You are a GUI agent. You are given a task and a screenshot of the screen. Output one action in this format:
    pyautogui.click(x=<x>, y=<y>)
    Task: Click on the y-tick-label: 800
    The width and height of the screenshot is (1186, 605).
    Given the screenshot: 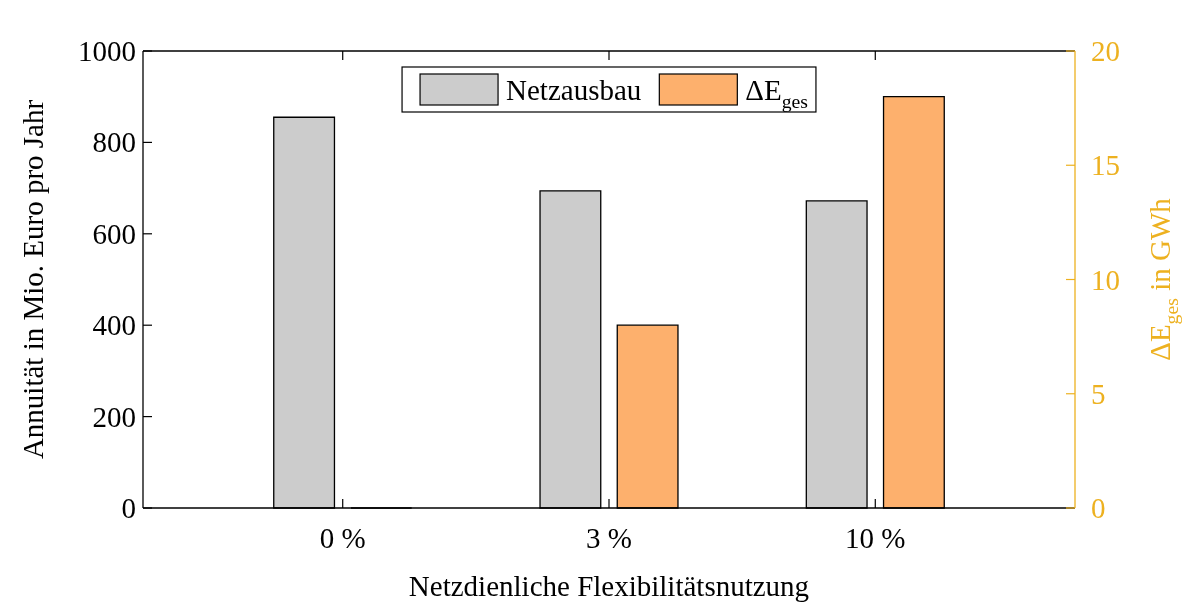 What is the action you would take?
    pyautogui.click(x=114, y=142)
    